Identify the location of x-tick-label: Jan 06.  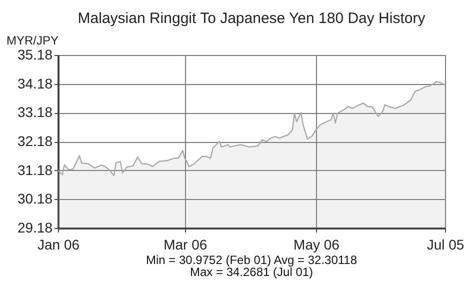
(58, 244).